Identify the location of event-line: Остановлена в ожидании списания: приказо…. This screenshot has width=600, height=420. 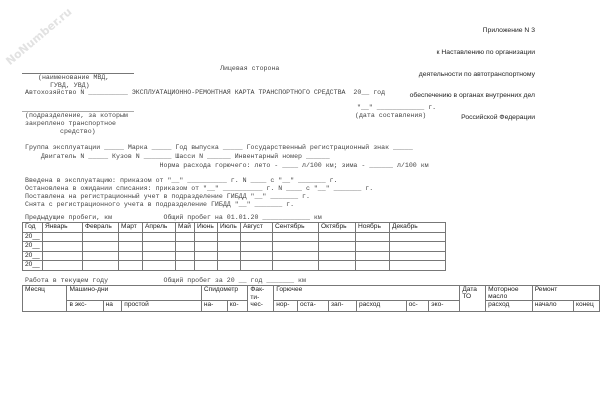
(199, 188).